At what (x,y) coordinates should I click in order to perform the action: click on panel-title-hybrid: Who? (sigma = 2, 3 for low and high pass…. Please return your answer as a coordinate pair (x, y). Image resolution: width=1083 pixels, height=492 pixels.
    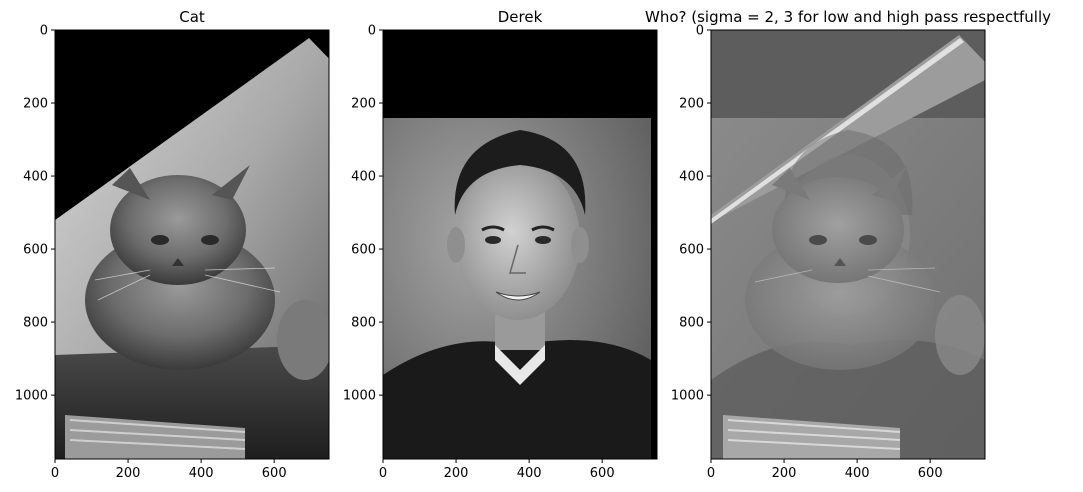
    Looking at the image, I should click on (848, 17).